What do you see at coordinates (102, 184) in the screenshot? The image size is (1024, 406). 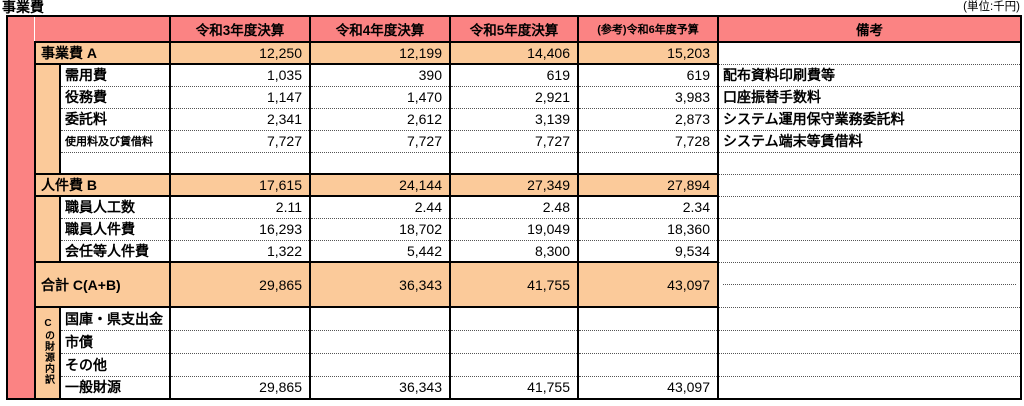 I see `row-label: 人件費 B` at bounding box center [102, 184].